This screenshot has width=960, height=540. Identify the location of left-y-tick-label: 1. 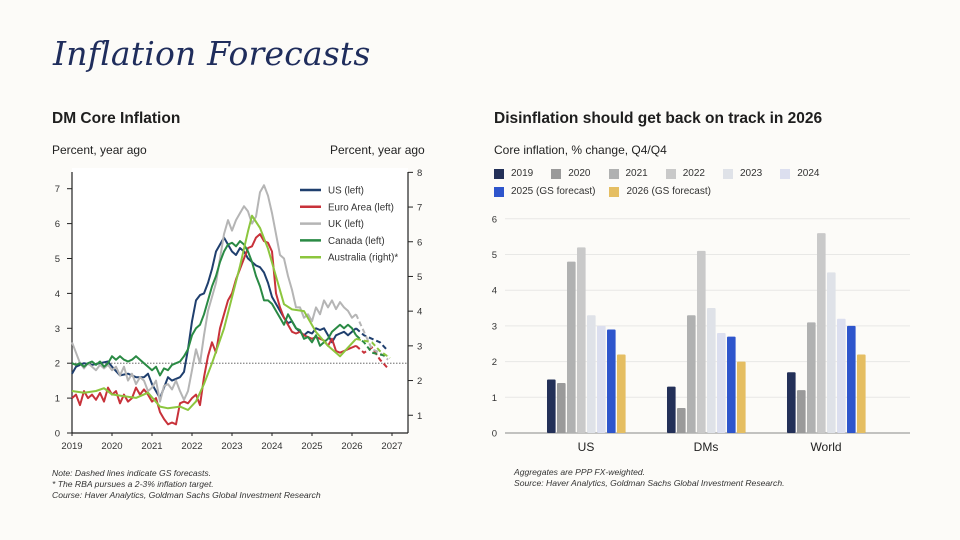
(57, 399).